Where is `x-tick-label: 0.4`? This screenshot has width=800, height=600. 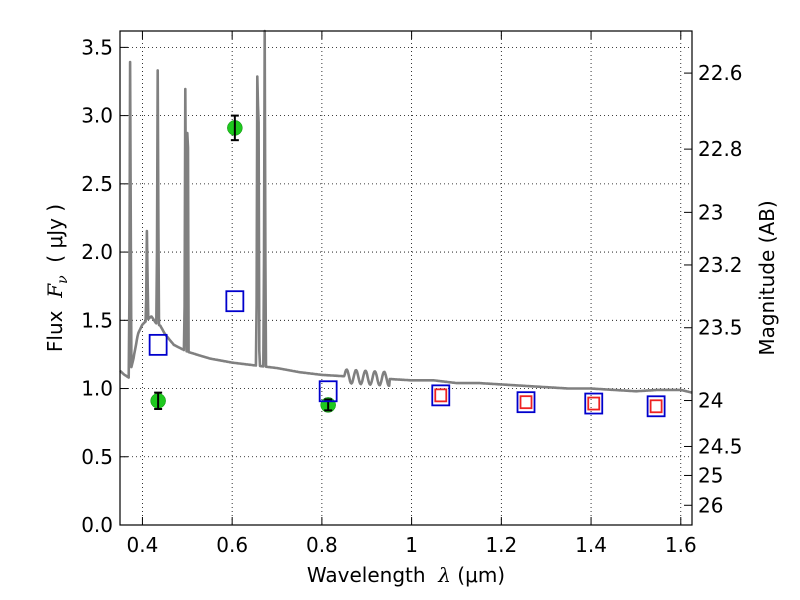
x-tick-label: 0.4 is located at coordinates (143, 545).